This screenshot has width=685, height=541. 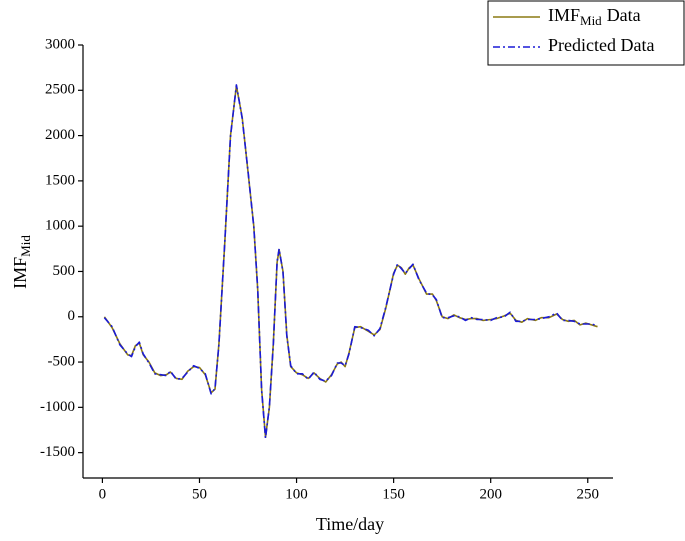 What do you see at coordinates (624, 15) in the screenshot?
I see `legend-label-rest: Data` at bounding box center [624, 15].